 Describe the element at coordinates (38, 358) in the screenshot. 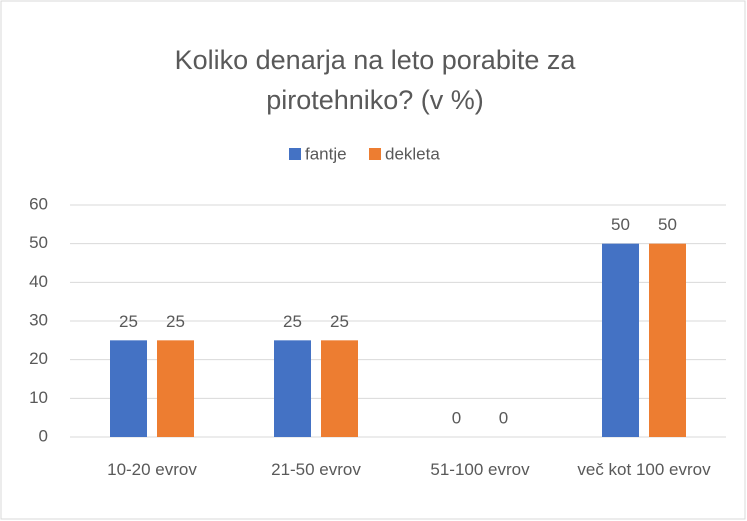

I see `y-tick-label: 20` at that location.